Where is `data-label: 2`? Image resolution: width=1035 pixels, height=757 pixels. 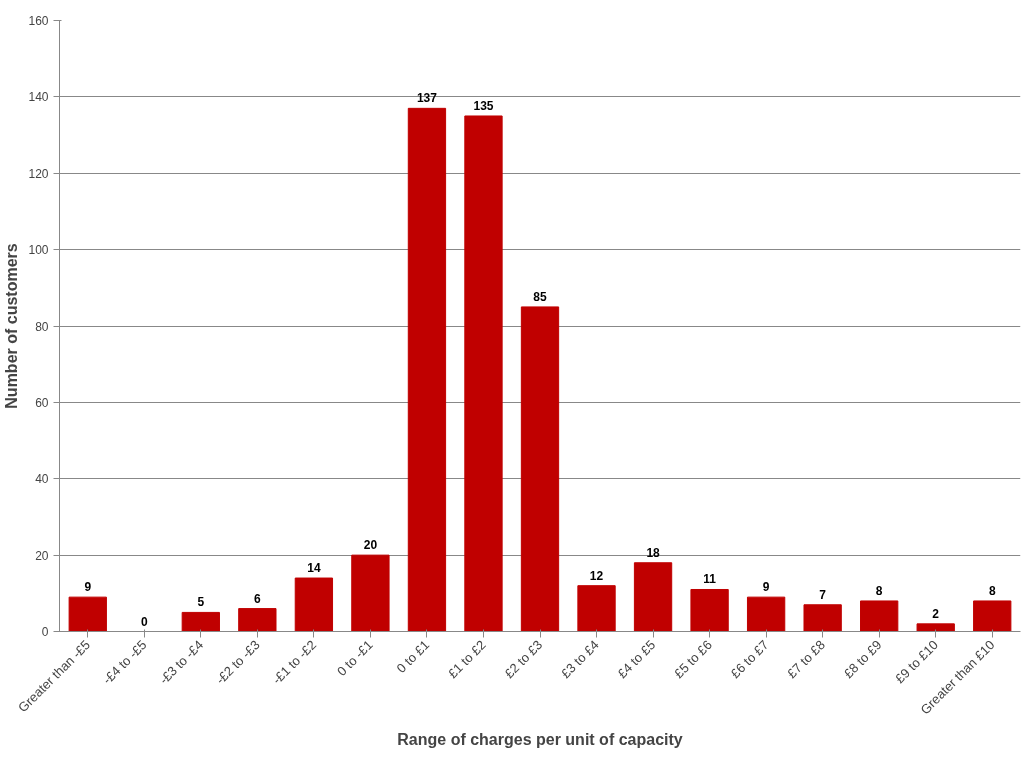
data-label: 2 is located at coordinates (936, 613).